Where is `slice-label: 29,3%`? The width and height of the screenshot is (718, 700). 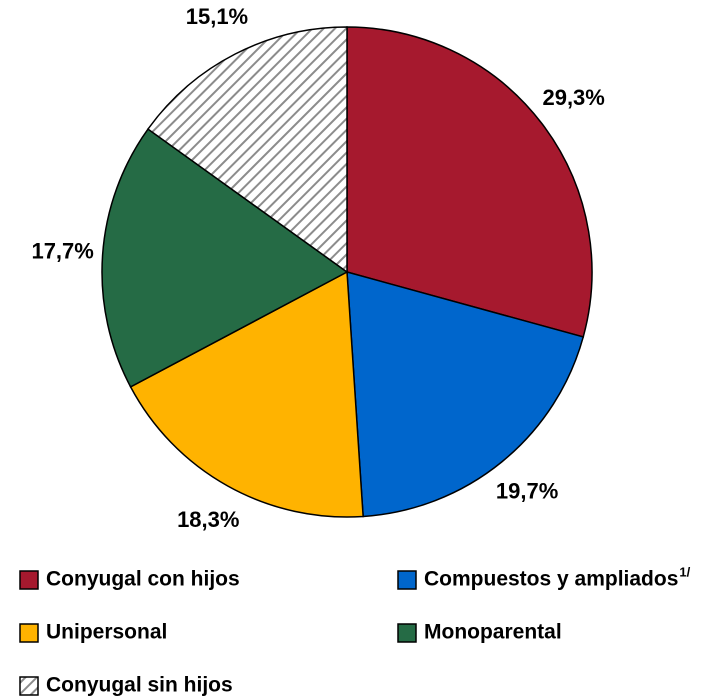 slice-label: 29,3% is located at coordinates (573, 97).